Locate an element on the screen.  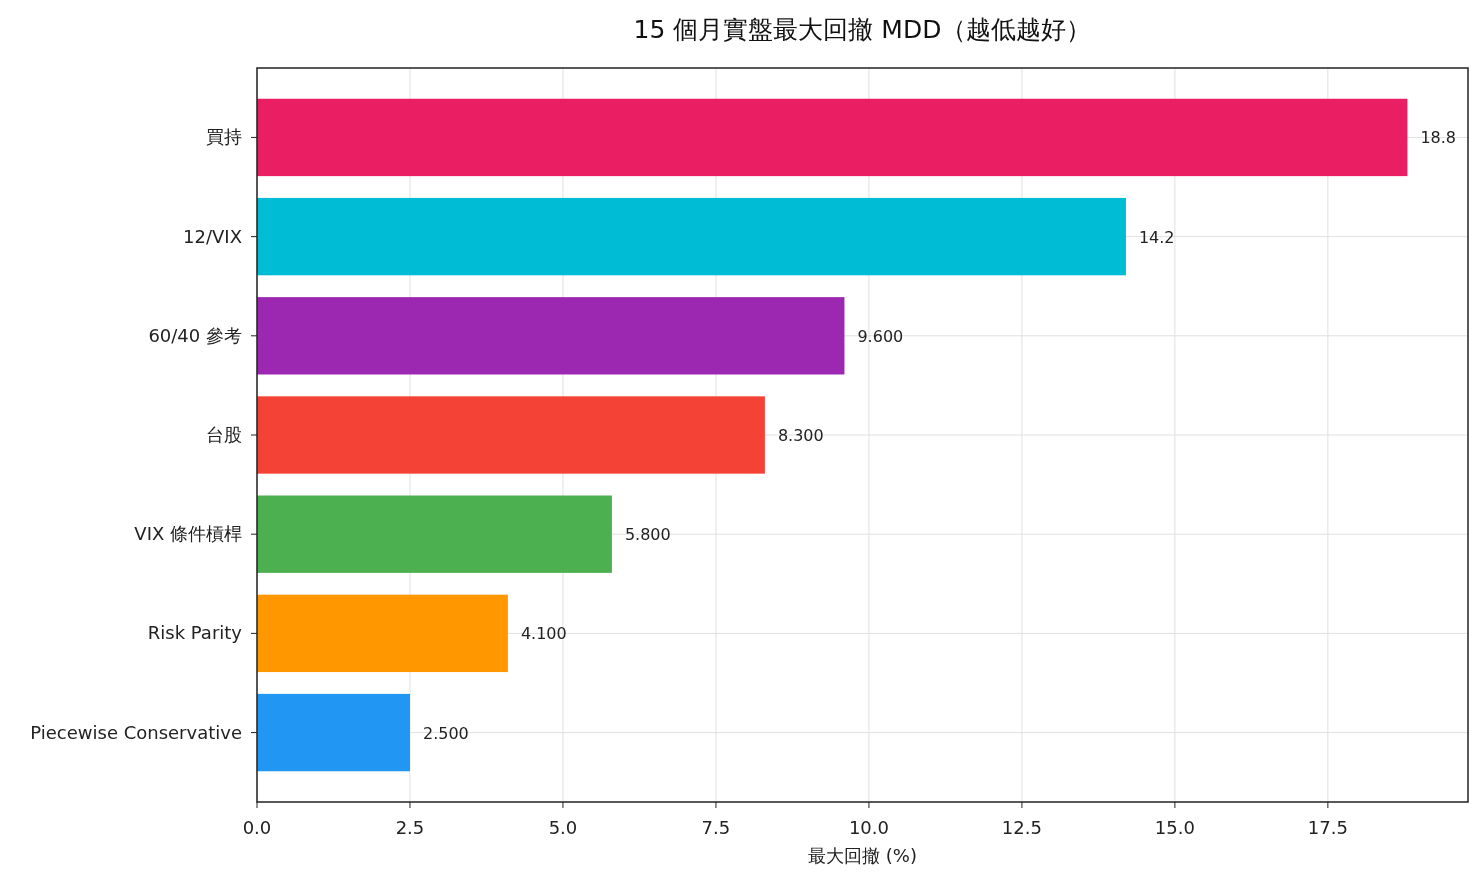
data-label: 2.500 is located at coordinates (445, 733).